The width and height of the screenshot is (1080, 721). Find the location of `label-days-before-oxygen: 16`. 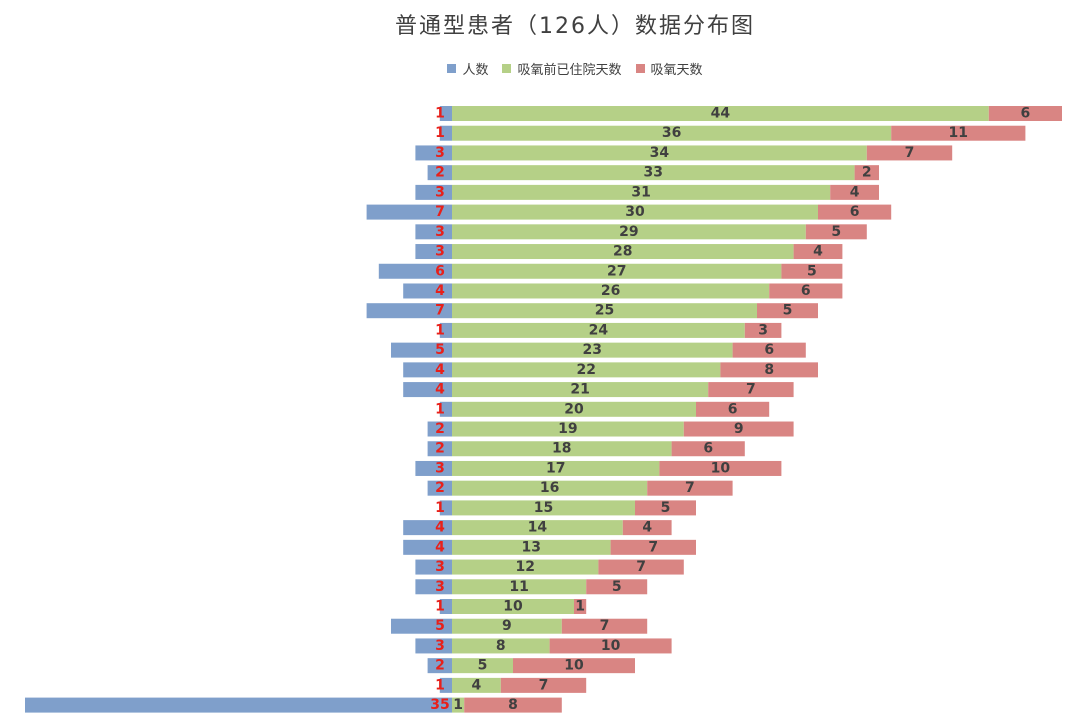

label-days-before-oxygen: 16 is located at coordinates (549, 488).